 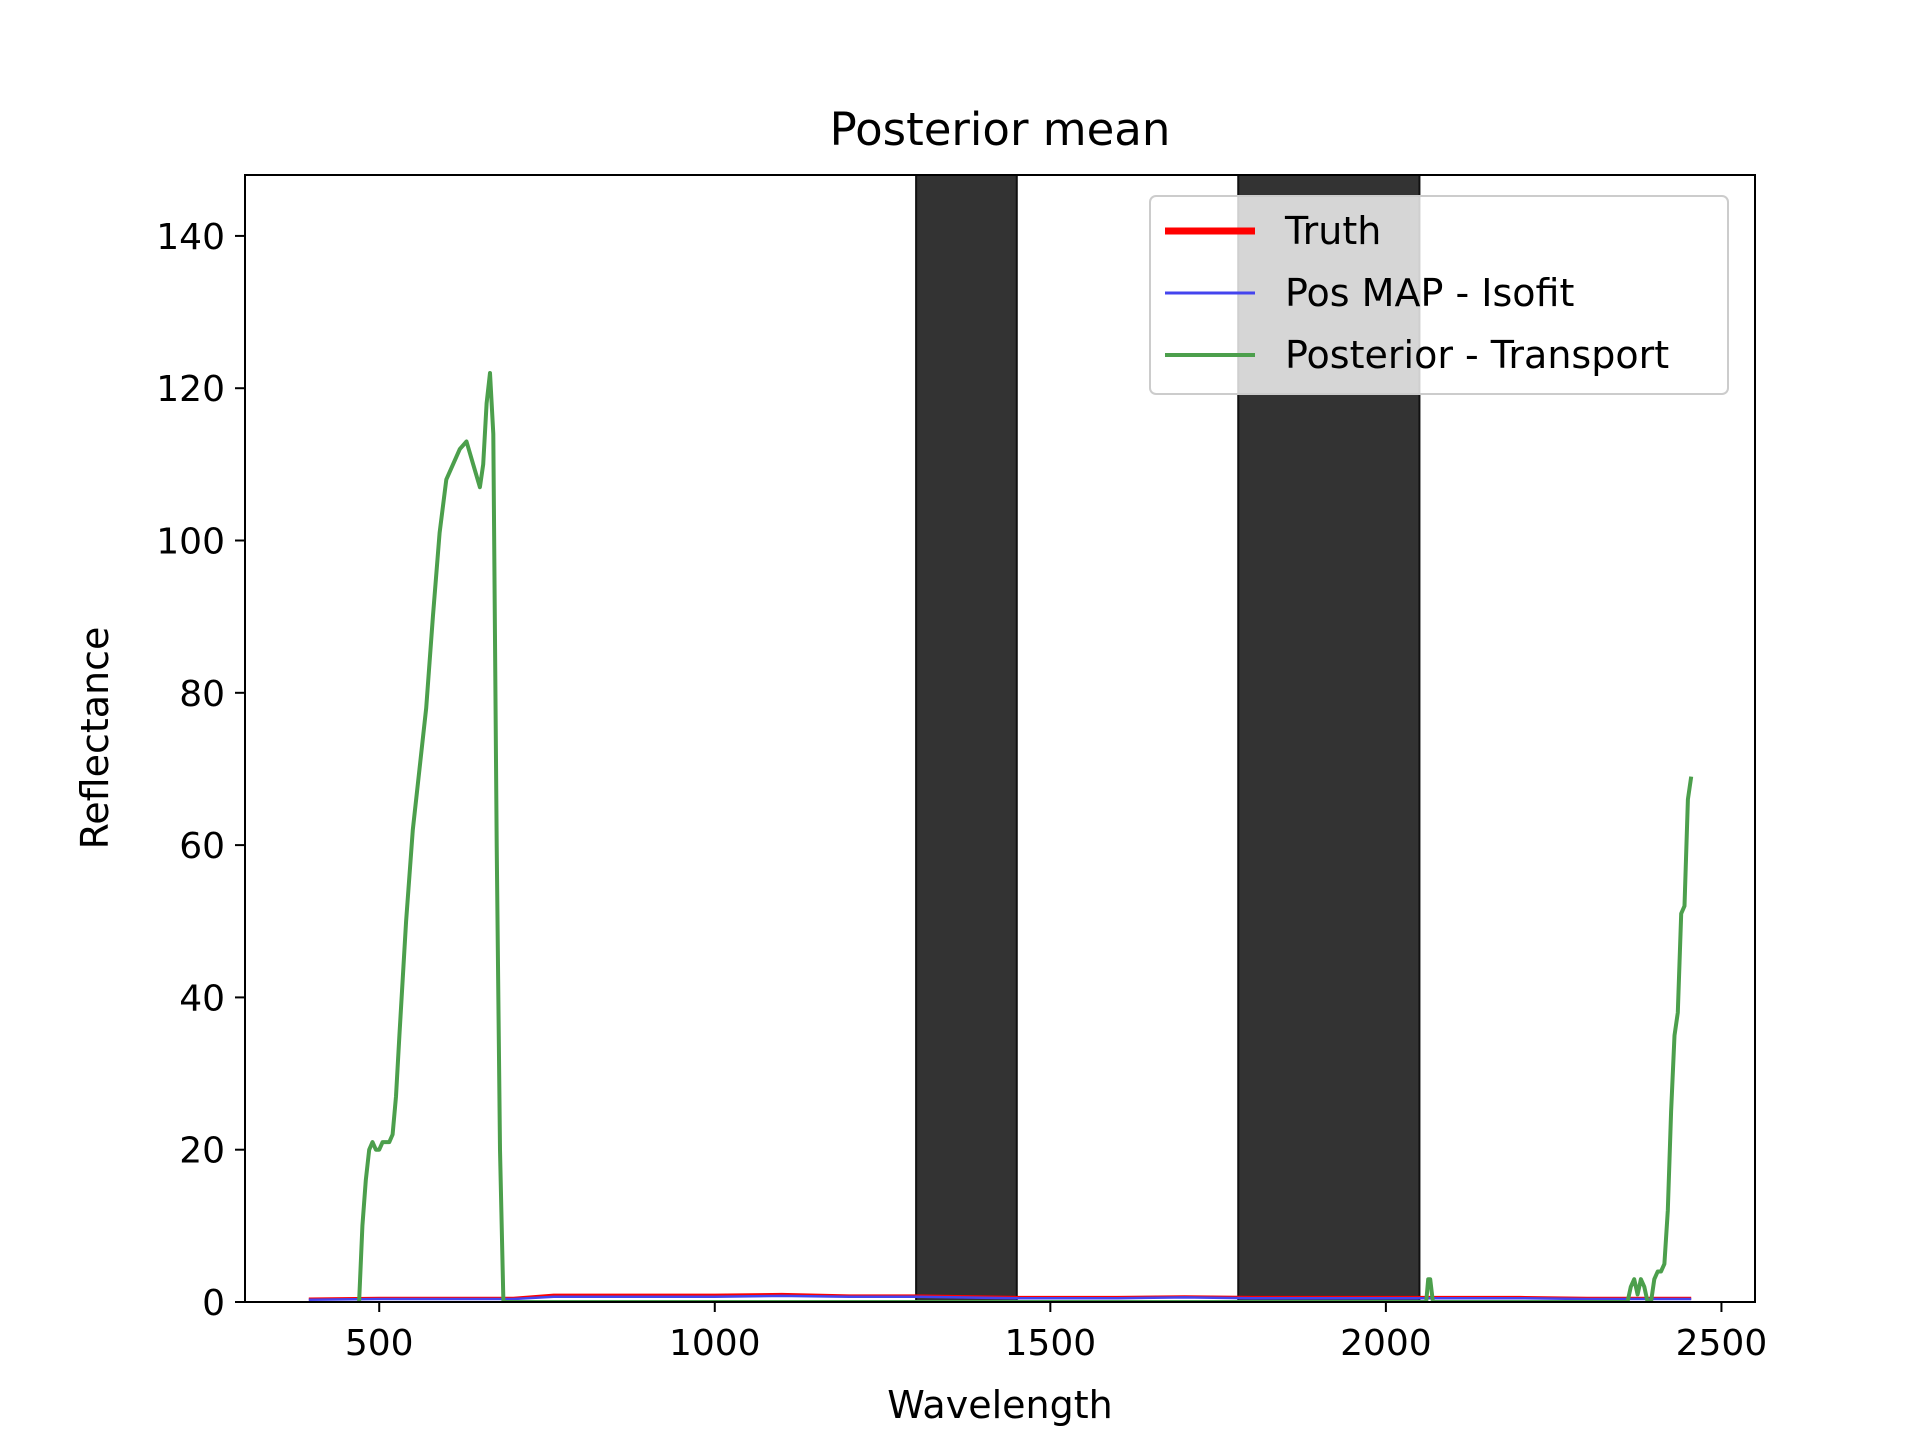 I want to click on x-tick-label-0: 500, so click(x=379, y=1343).